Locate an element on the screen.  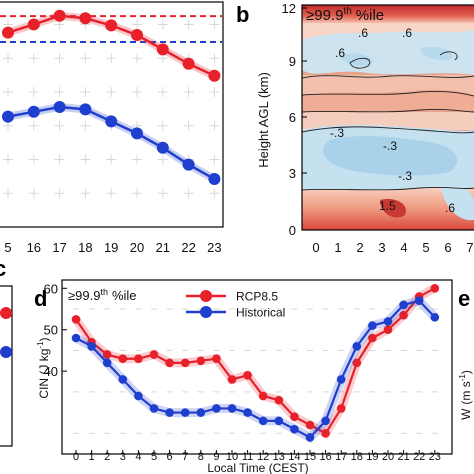
panel-b-y-tick: 12 is located at coordinates (289, 8).